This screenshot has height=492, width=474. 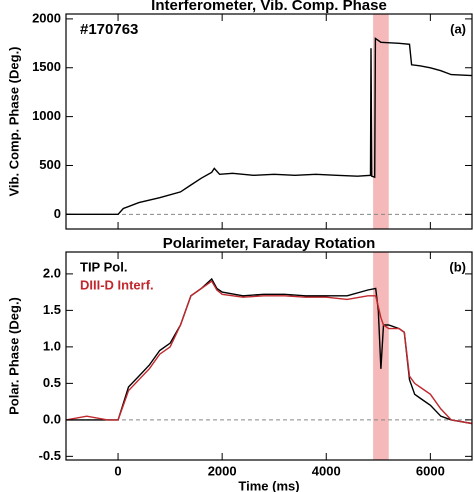 I want to click on y-tick-label: 1.0, so click(x=52, y=345).